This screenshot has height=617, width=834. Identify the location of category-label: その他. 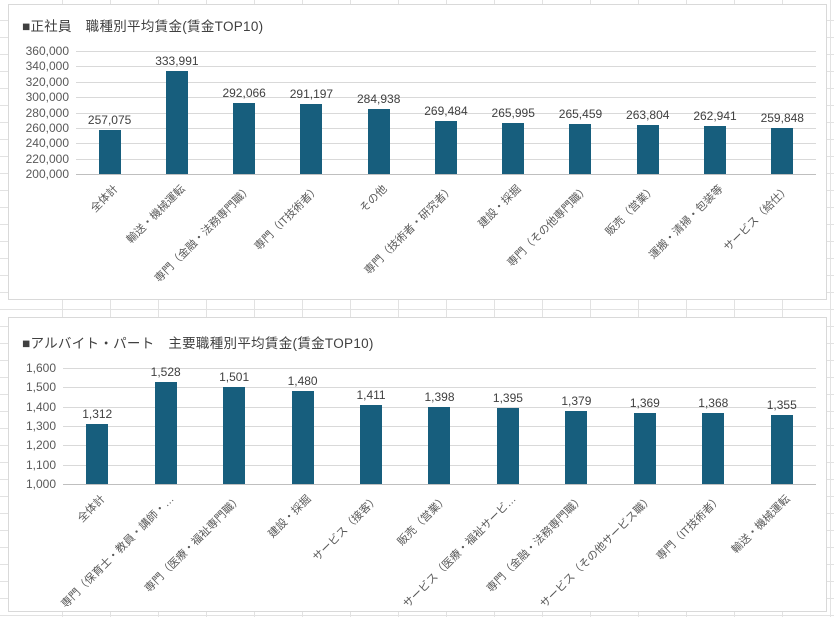
(373, 199).